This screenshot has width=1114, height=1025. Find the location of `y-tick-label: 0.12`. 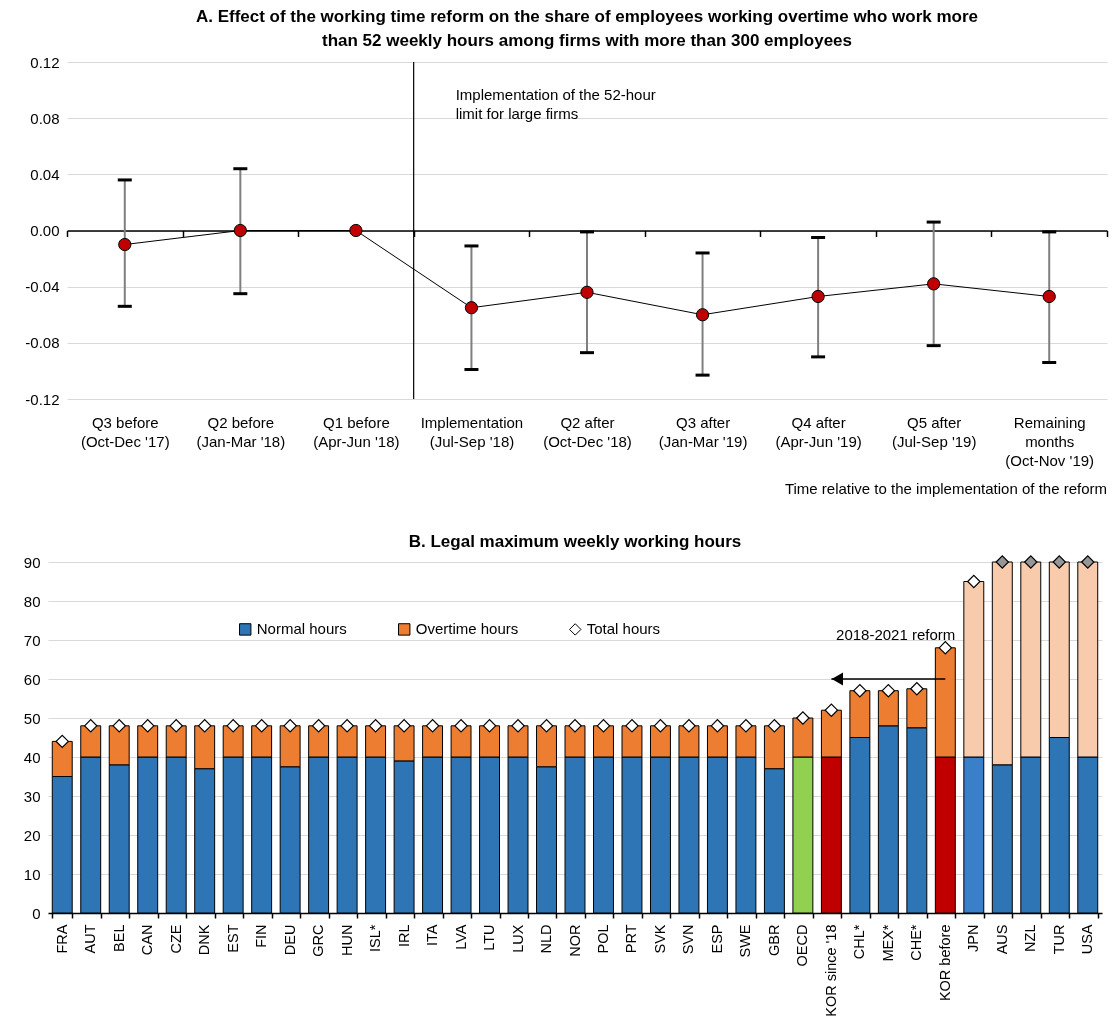

y-tick-label: 0.12 is located at coordinates (45, 62).